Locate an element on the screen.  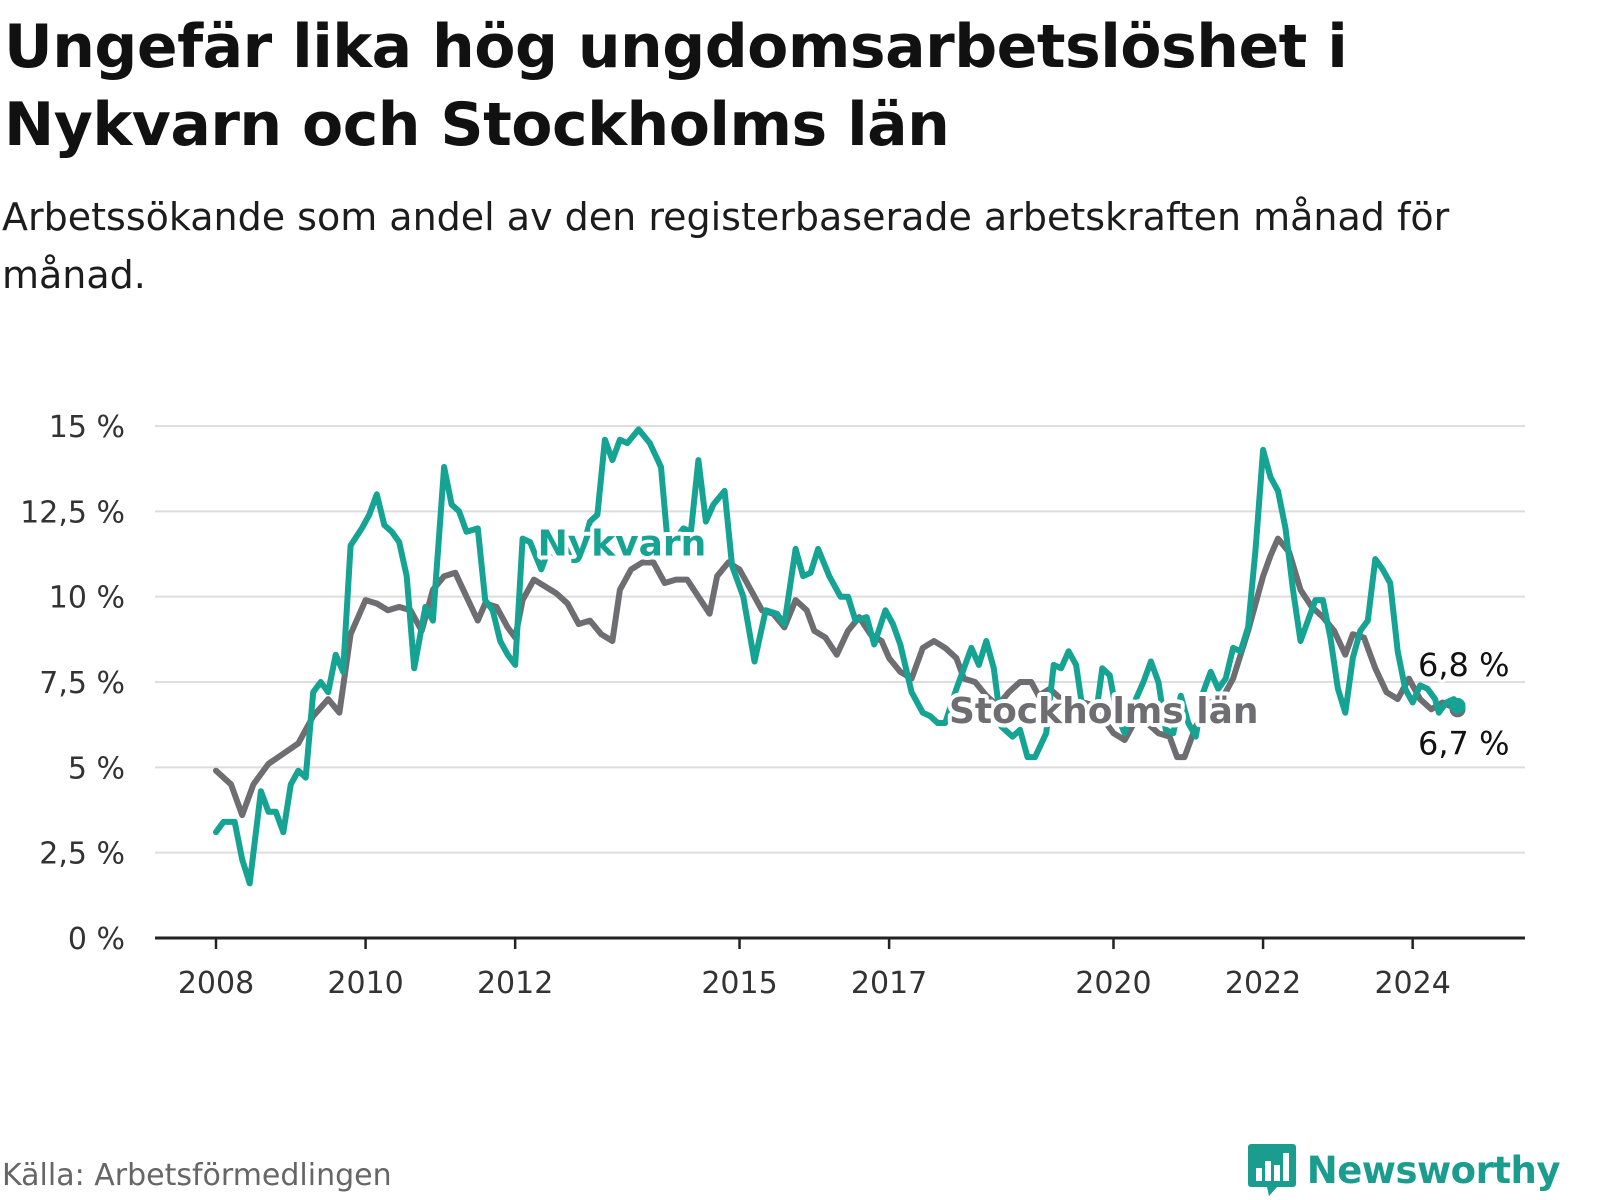
end-markers: 6,7 % 6,8 % is located at coordinates (1463, 704).